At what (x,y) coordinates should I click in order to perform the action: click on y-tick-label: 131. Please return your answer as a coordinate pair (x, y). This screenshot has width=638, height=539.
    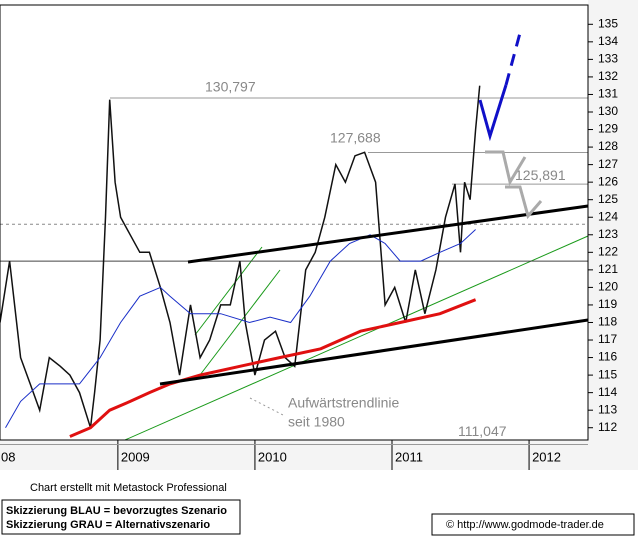
    Looking at the image, I should click on (608, 94).